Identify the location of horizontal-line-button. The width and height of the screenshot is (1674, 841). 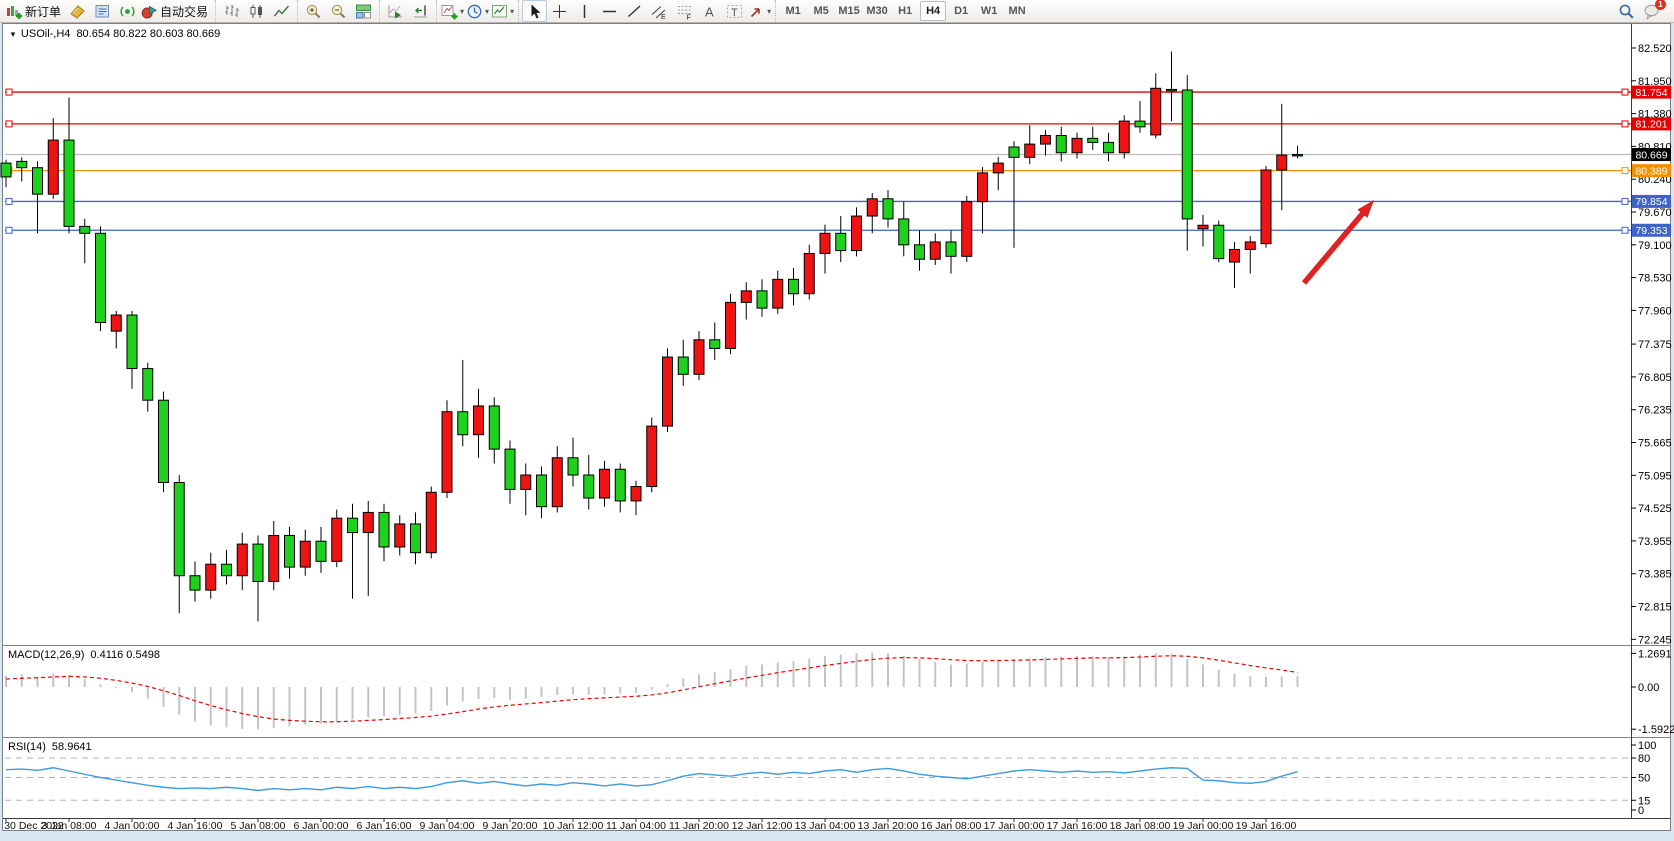
(609, 11).